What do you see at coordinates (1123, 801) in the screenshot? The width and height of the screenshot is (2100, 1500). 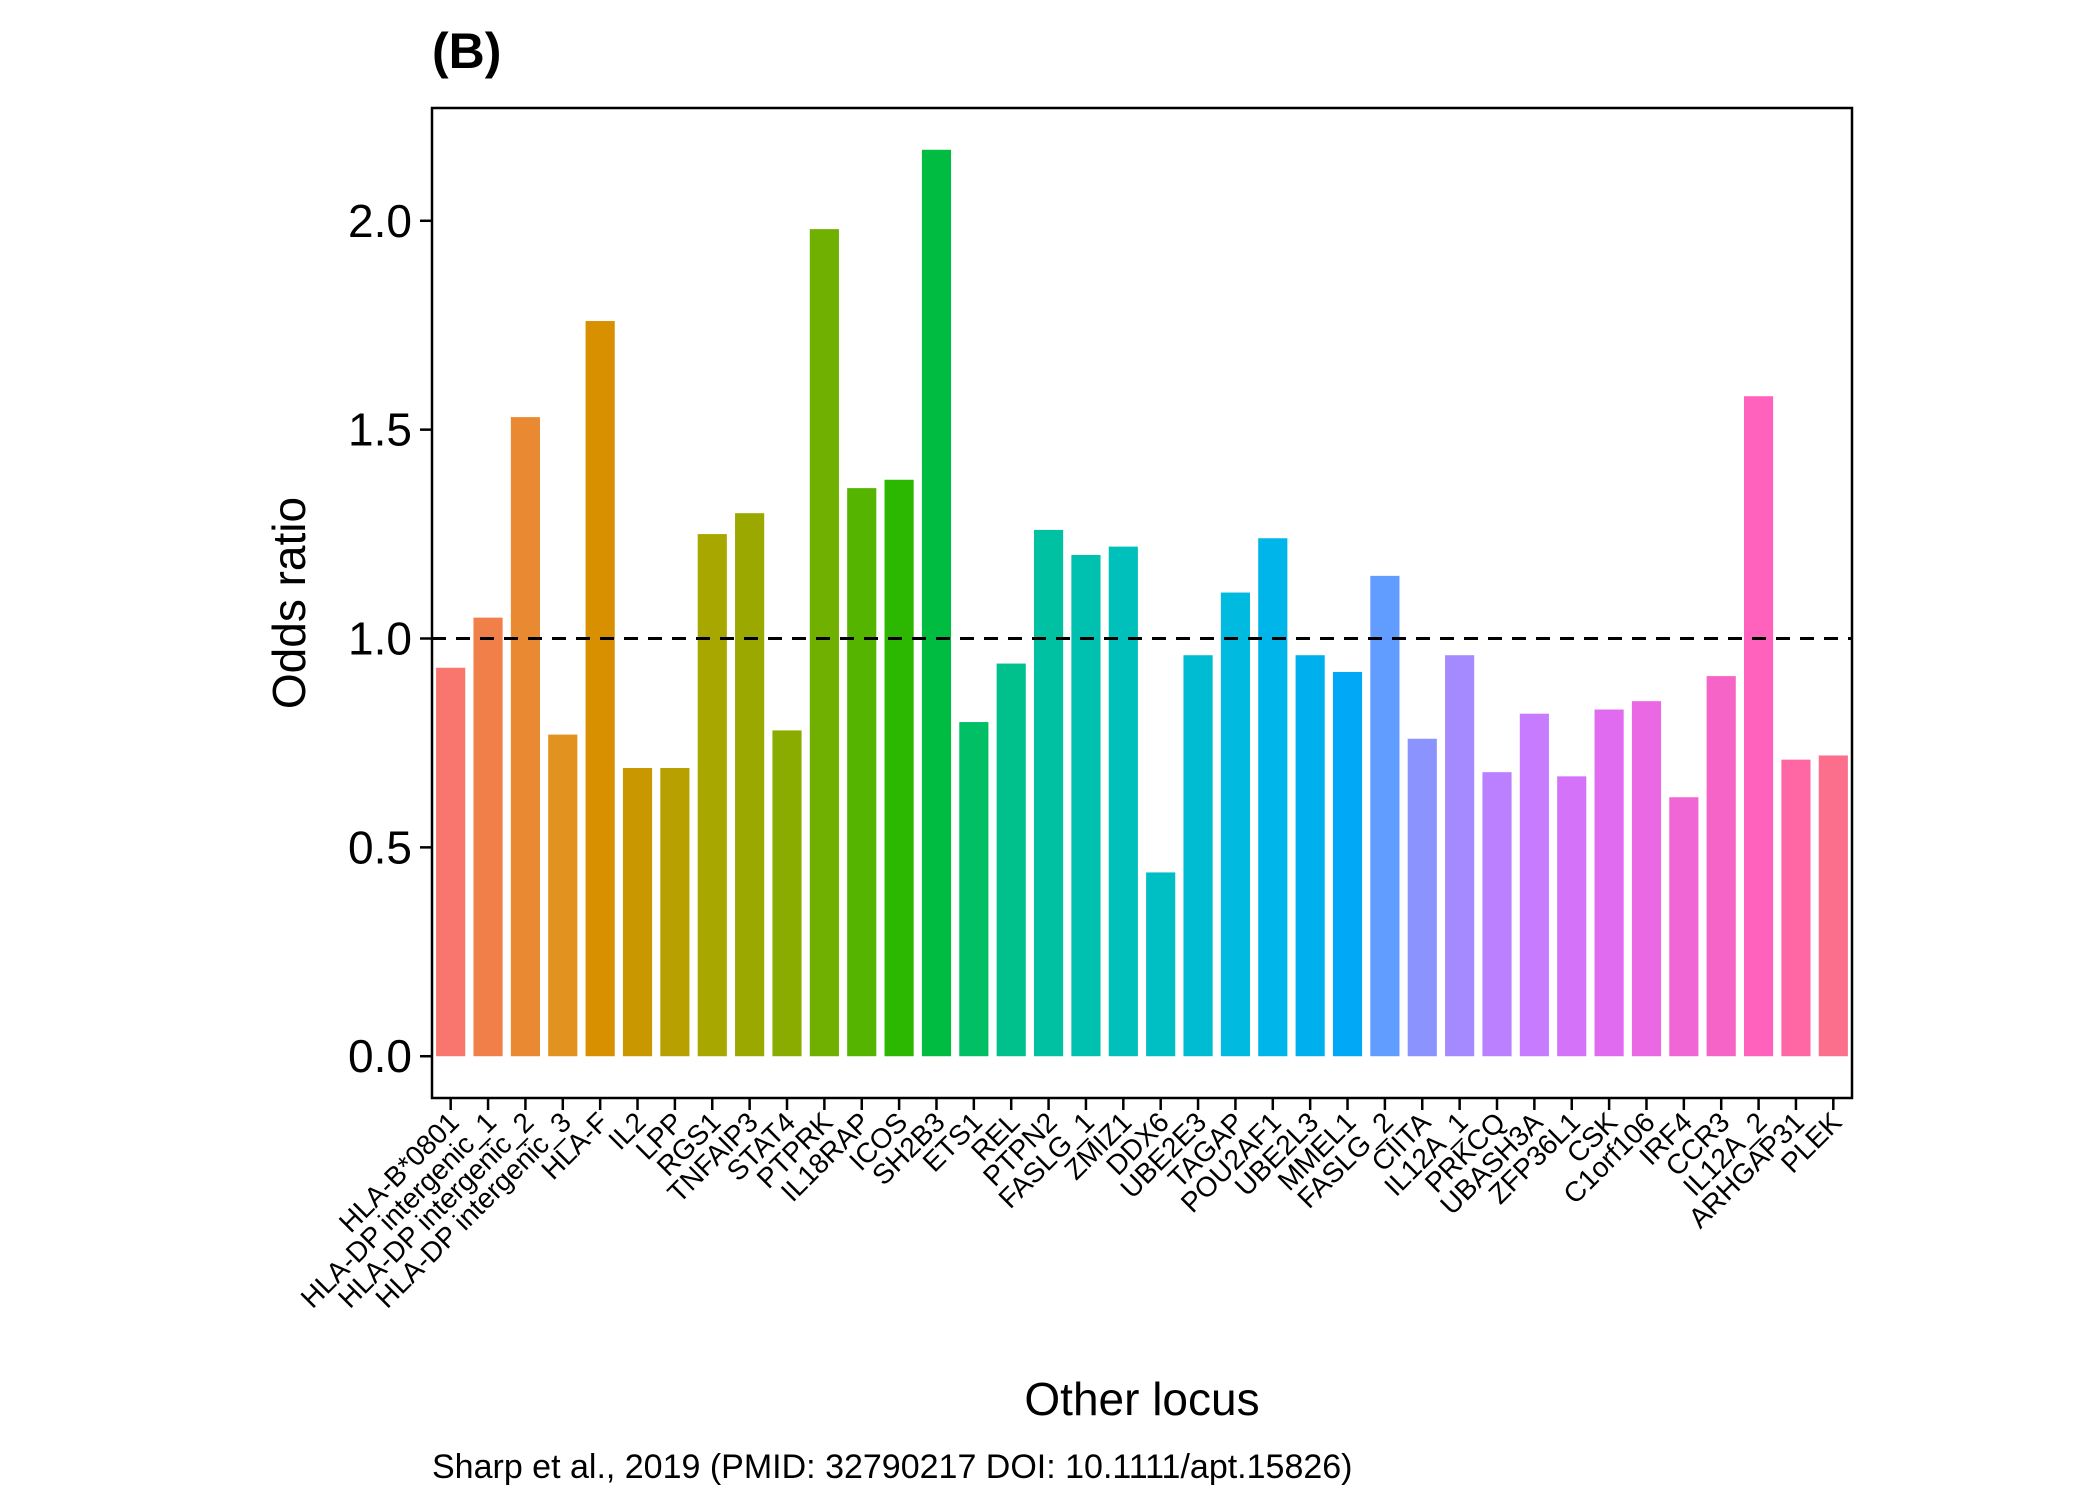 I see `bar-zmiz1` at bounding box center [1123, 801].